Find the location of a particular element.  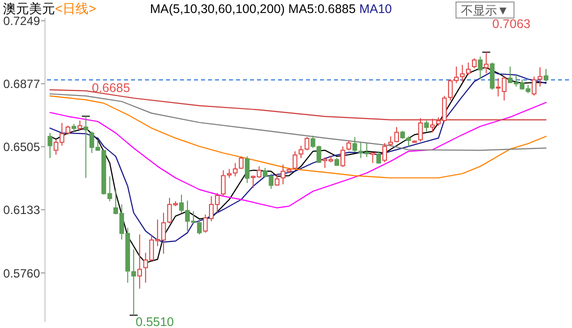

annotation: 0.7063 is located at coordinates (511, 24).